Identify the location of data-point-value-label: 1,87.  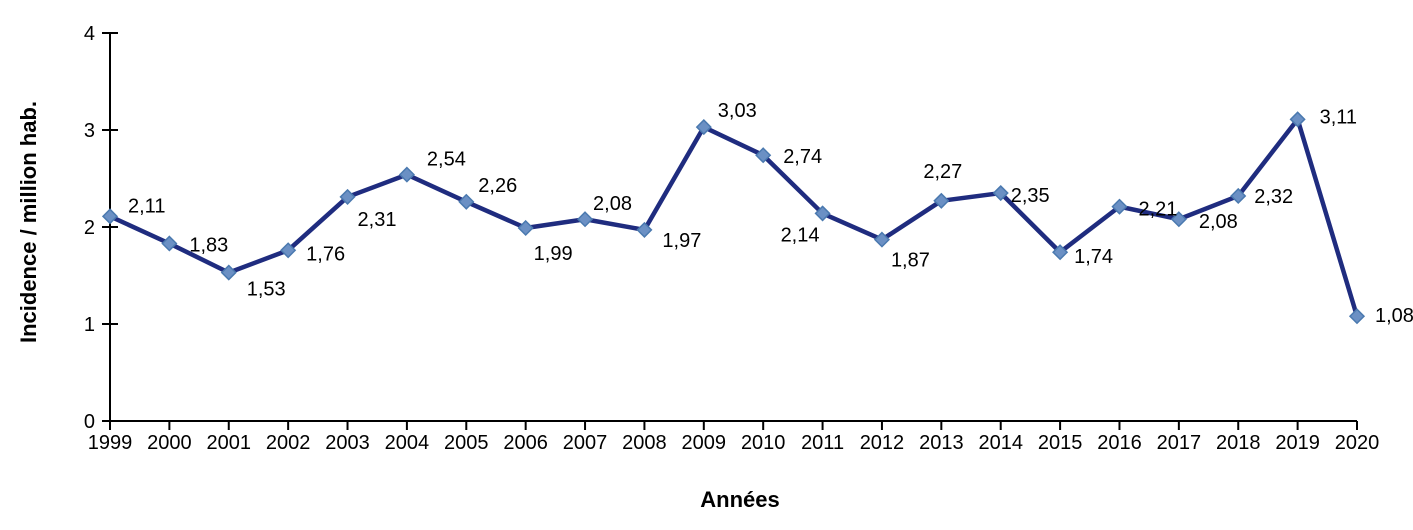
(910, 261).